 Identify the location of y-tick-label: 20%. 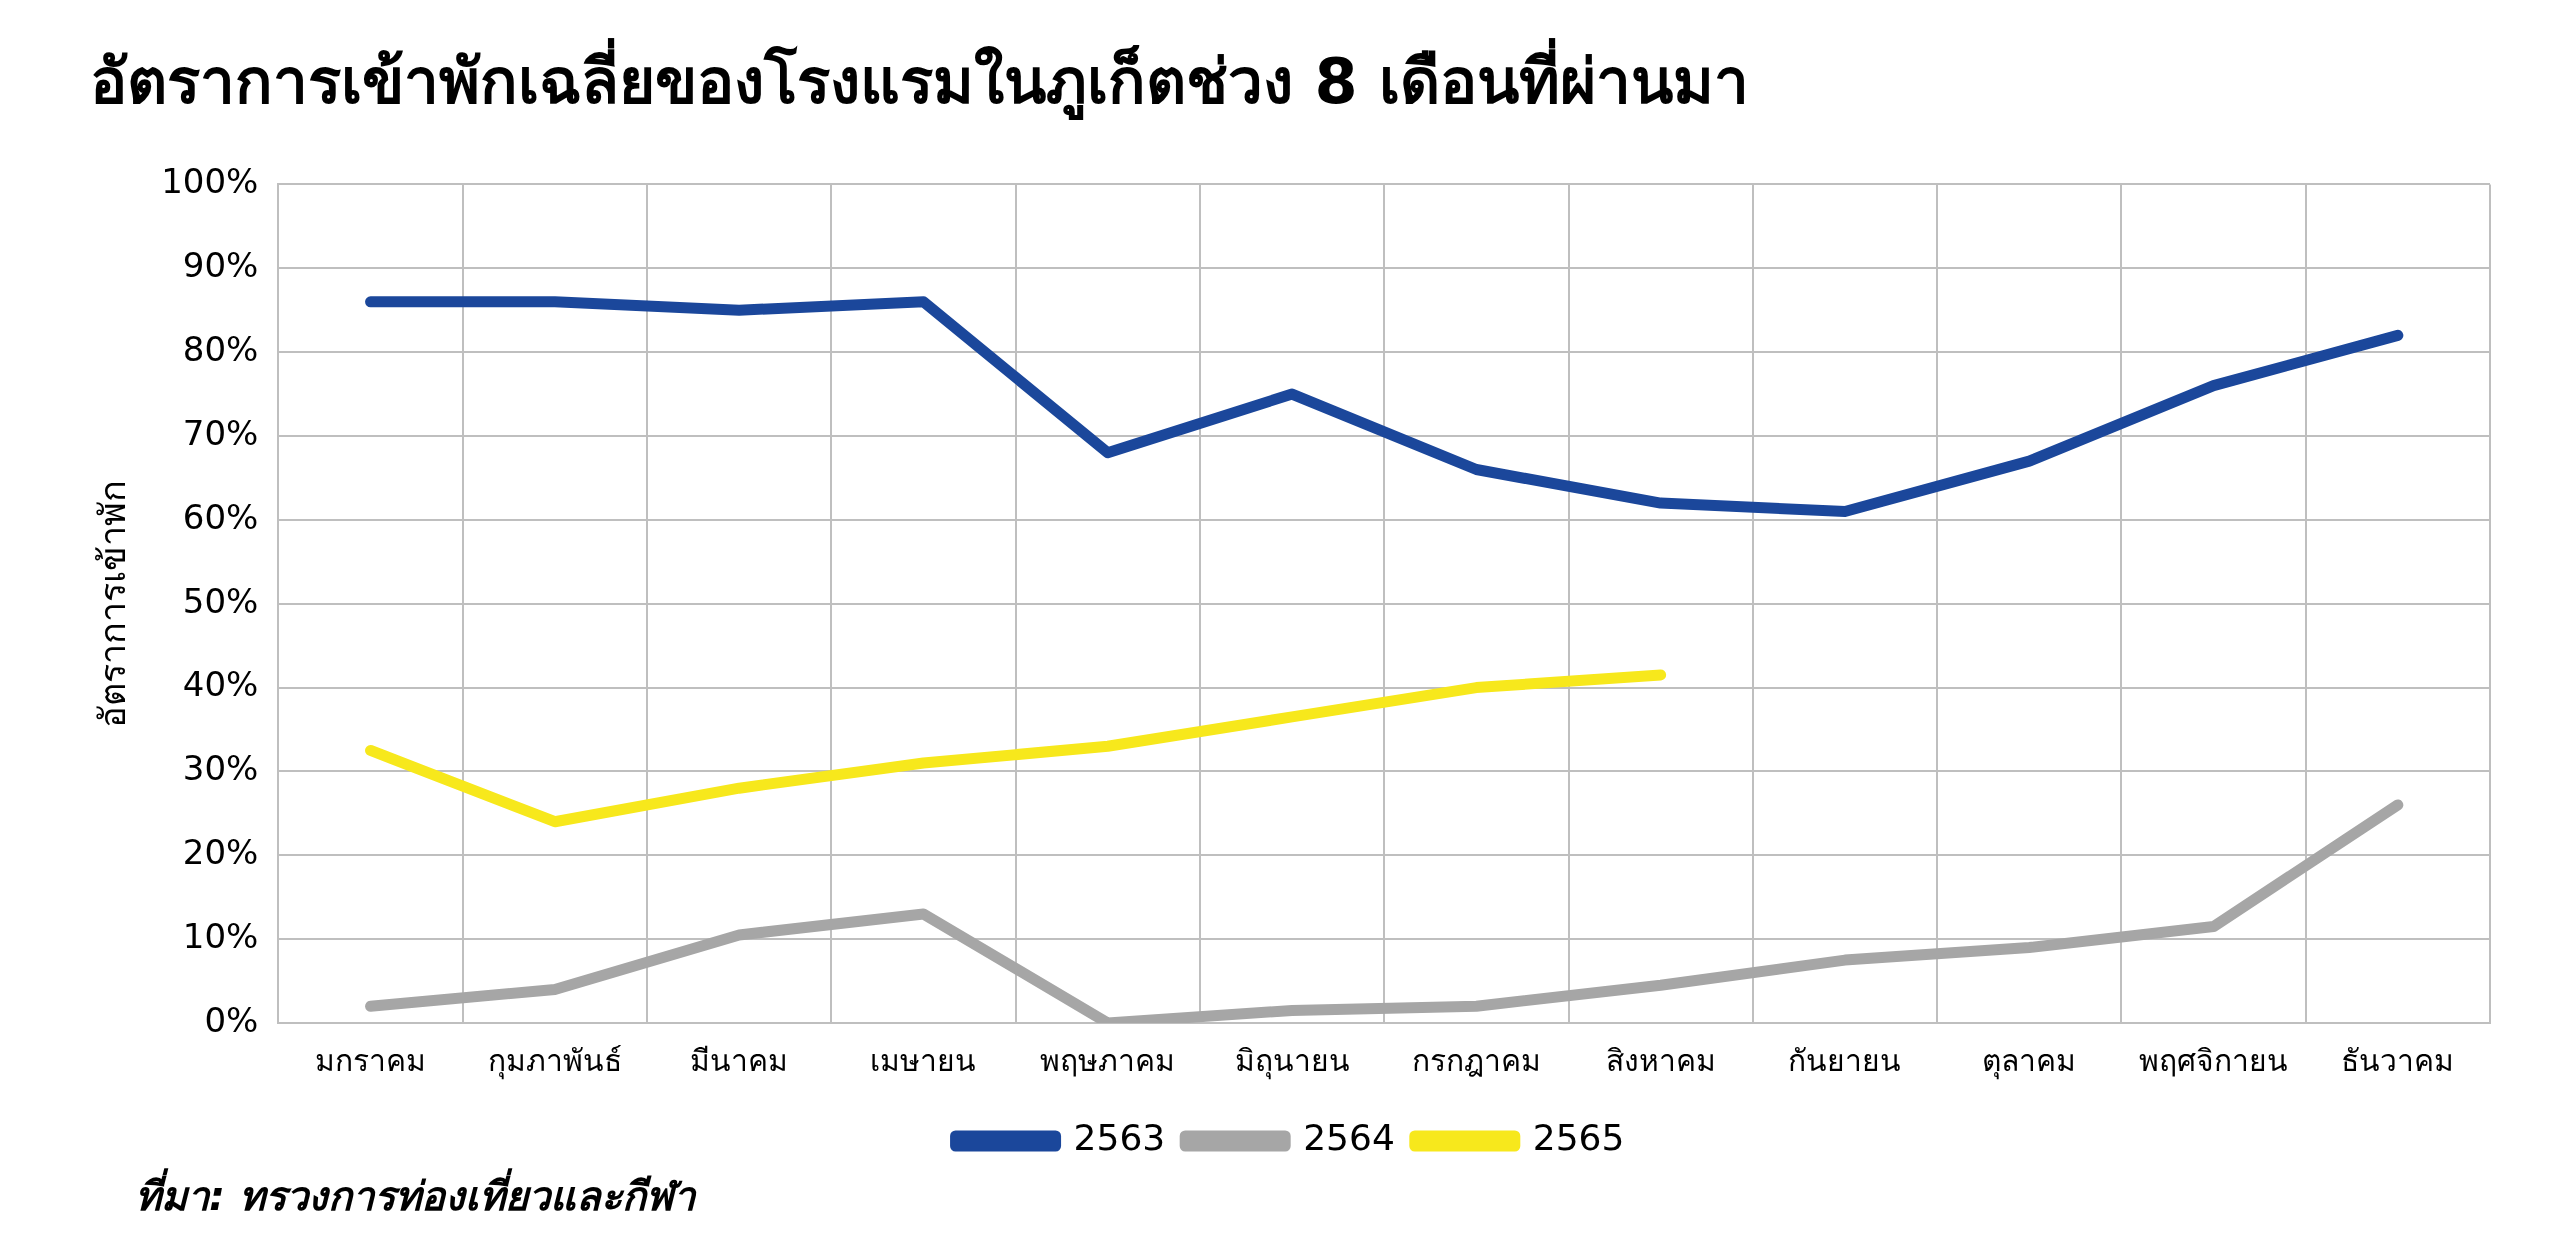
(220, 852).